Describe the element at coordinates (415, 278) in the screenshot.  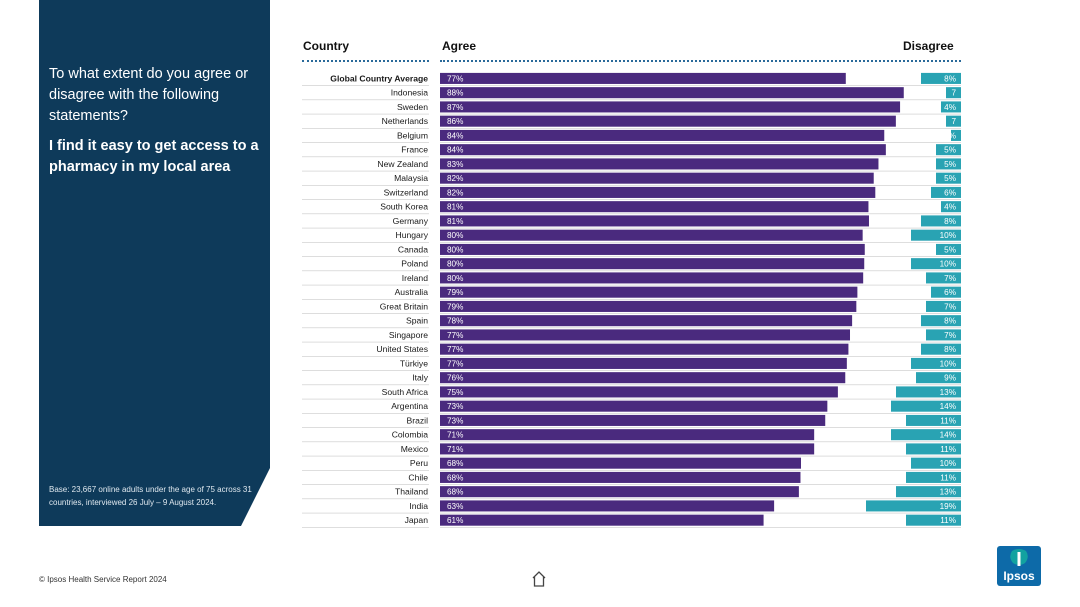
I see `country-label: Ireland` at that location.